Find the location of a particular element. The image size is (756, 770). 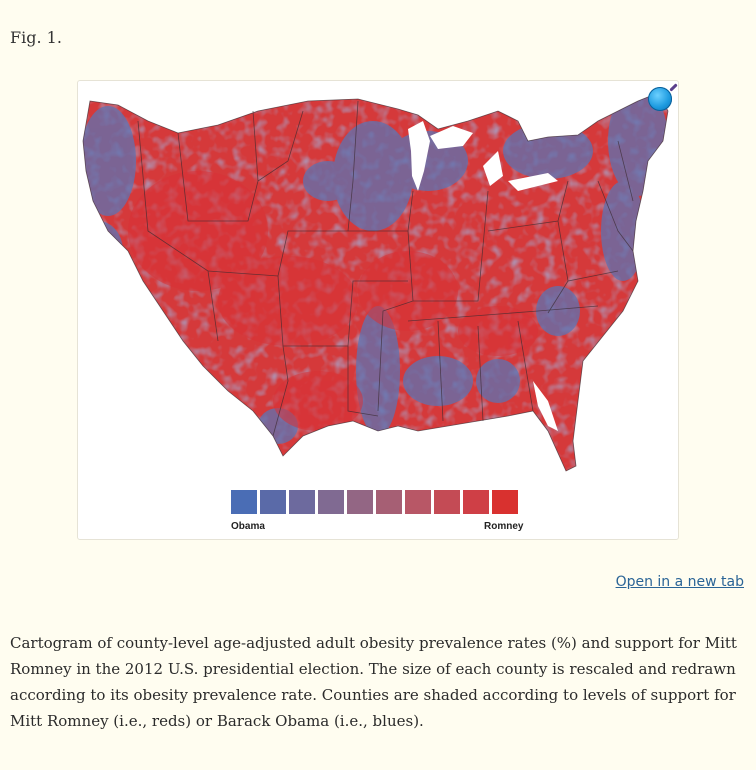

legend-label-obama: Obama is located at coordinates (248, 526).